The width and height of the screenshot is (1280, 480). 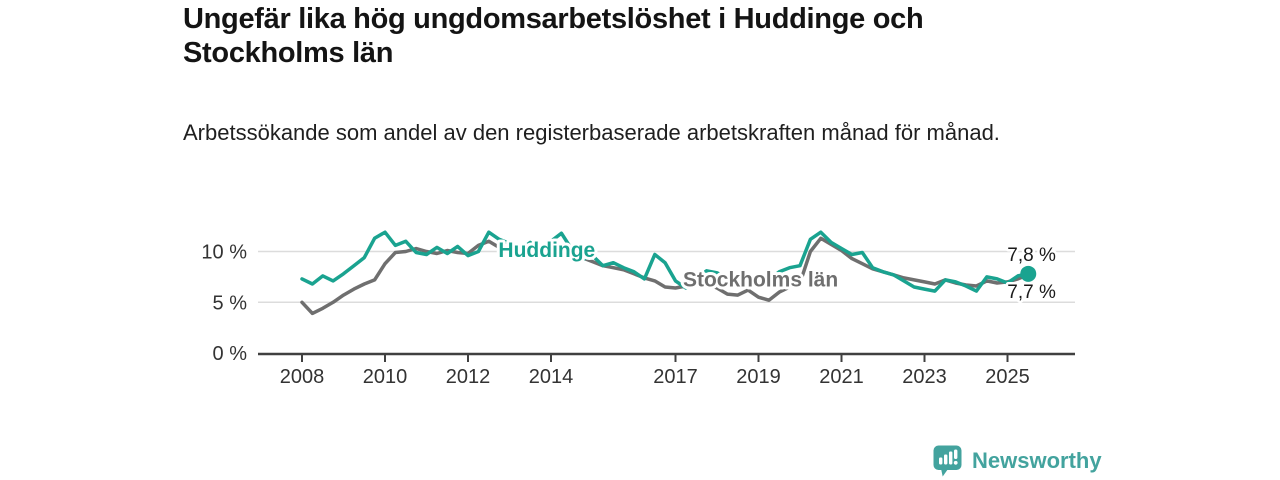 I want to click on x-tick-label: 2012, so click(x=468, y=377).